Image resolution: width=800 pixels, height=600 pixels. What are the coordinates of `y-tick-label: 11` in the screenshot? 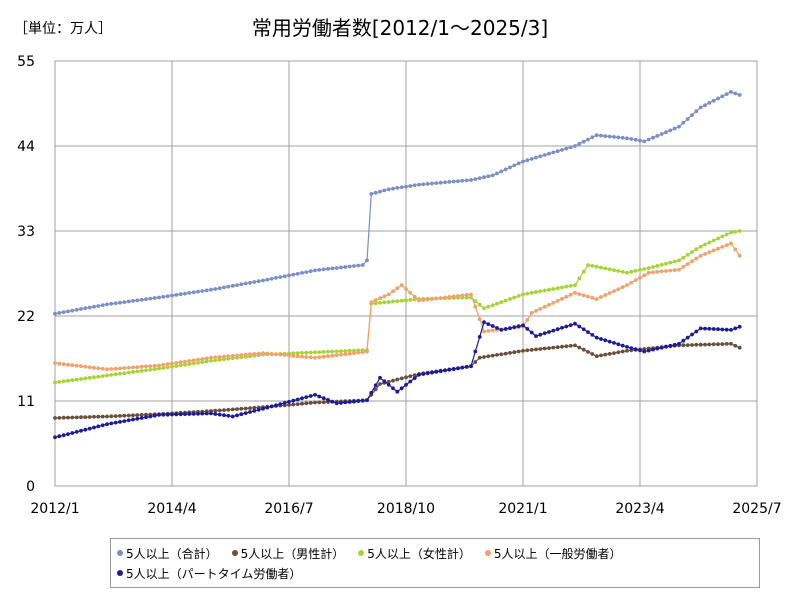 It's located at (26, 402).